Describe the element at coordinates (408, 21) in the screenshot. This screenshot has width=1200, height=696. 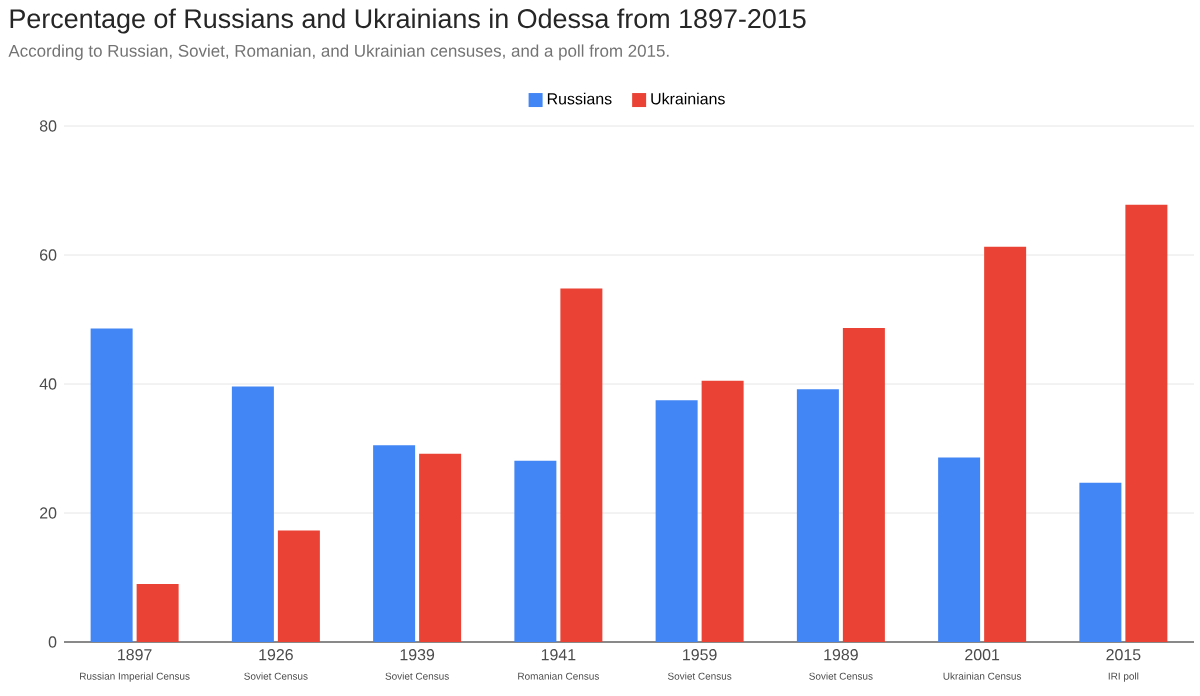
I see `chart-title: Percentage of Russians and Ukrainians in Odessa from 1897-2015` at that location.